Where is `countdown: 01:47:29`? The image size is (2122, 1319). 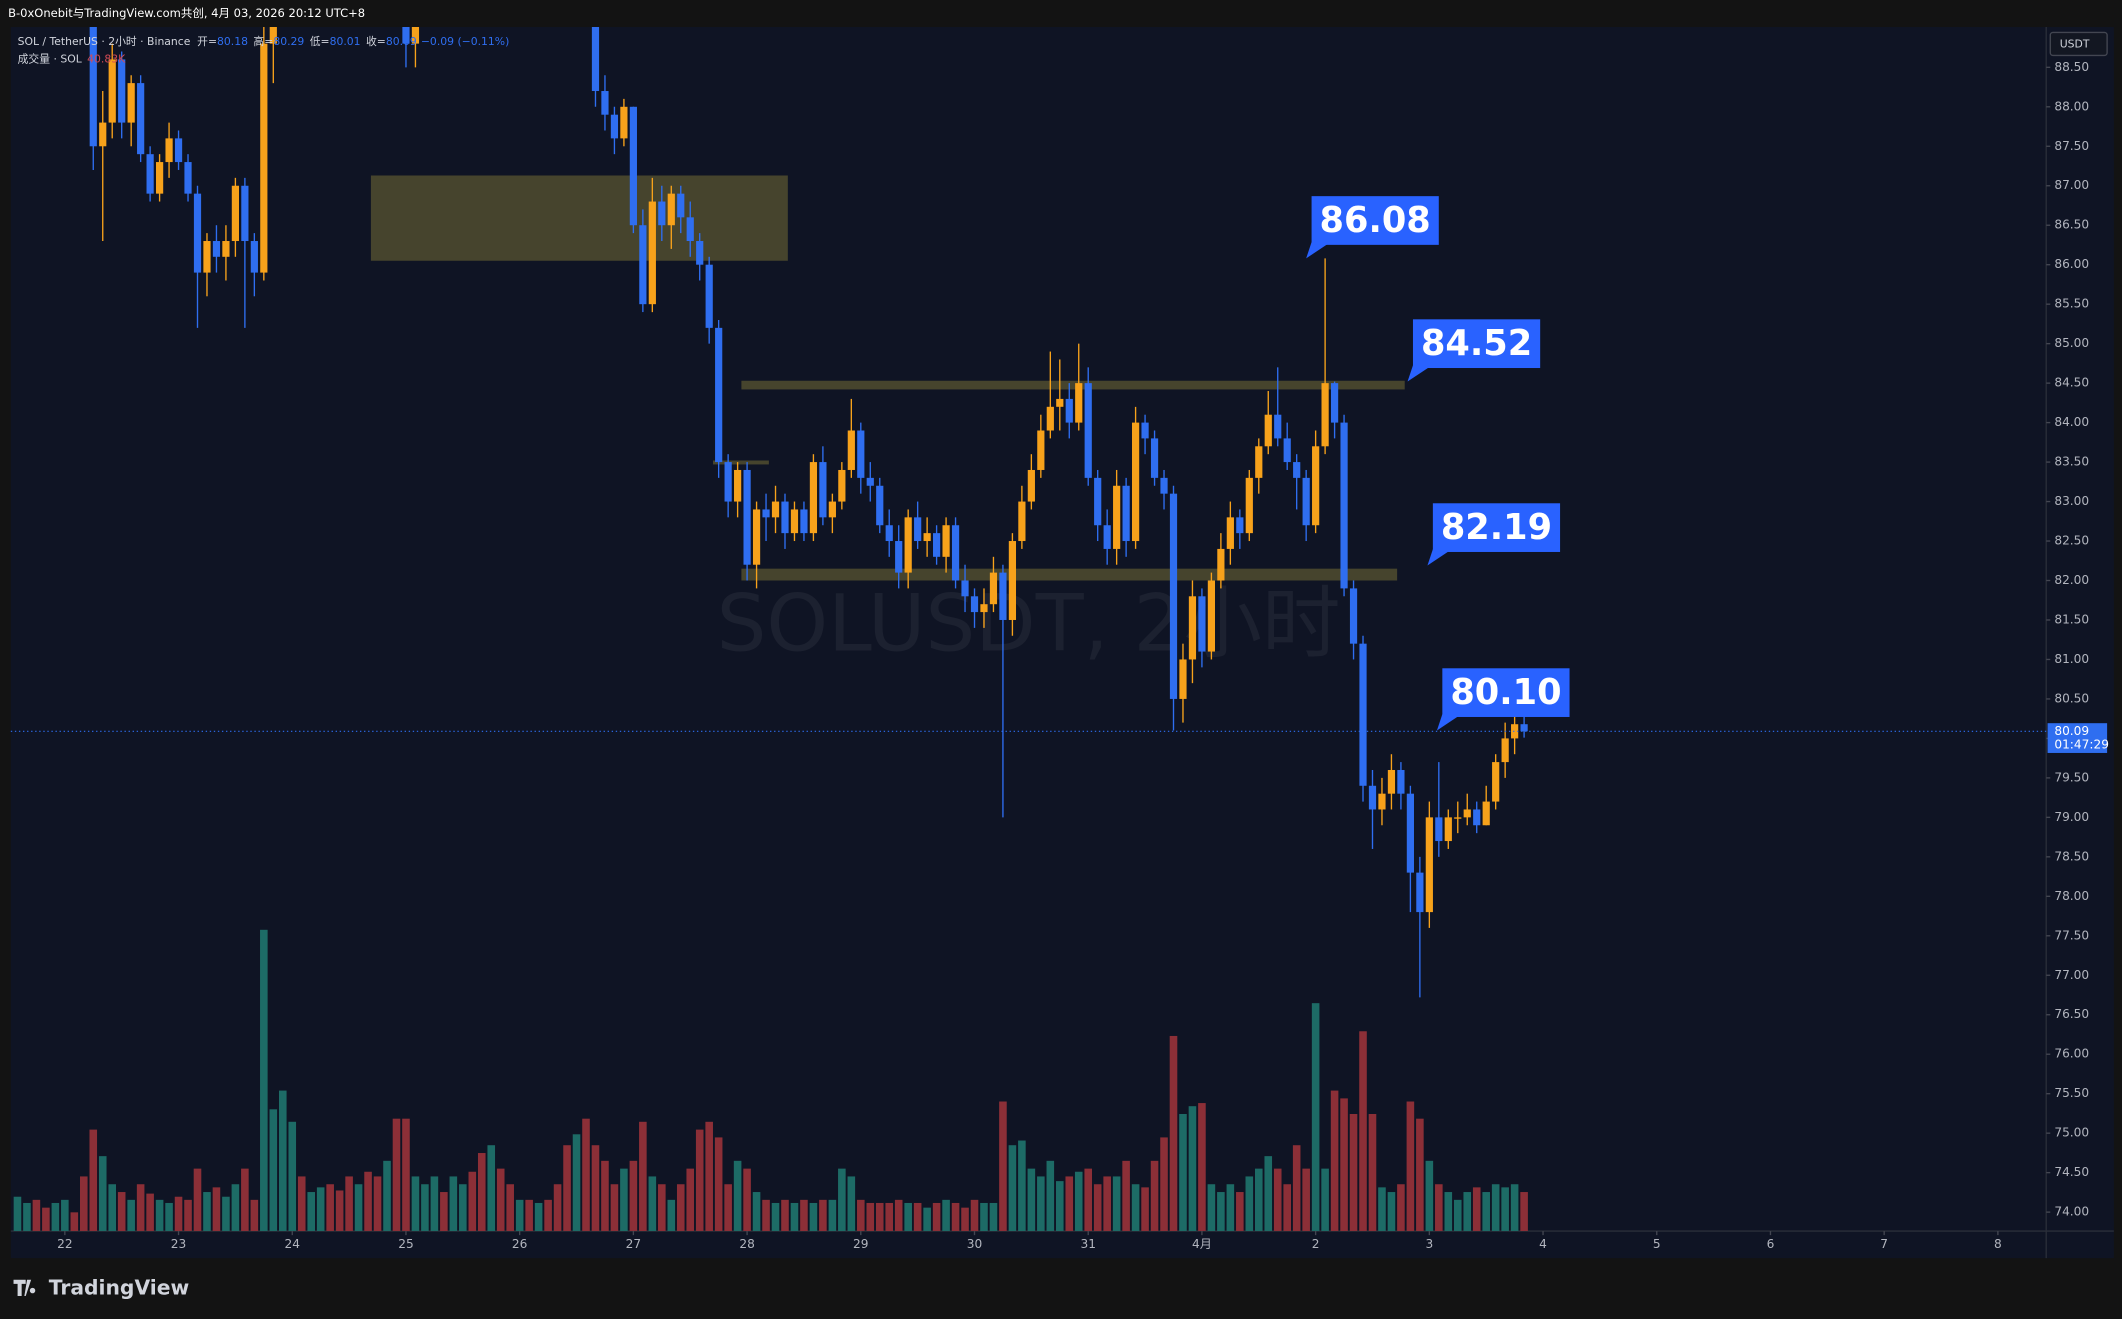
countdown: 01:47:29 is located at coordinates (2081, 744).